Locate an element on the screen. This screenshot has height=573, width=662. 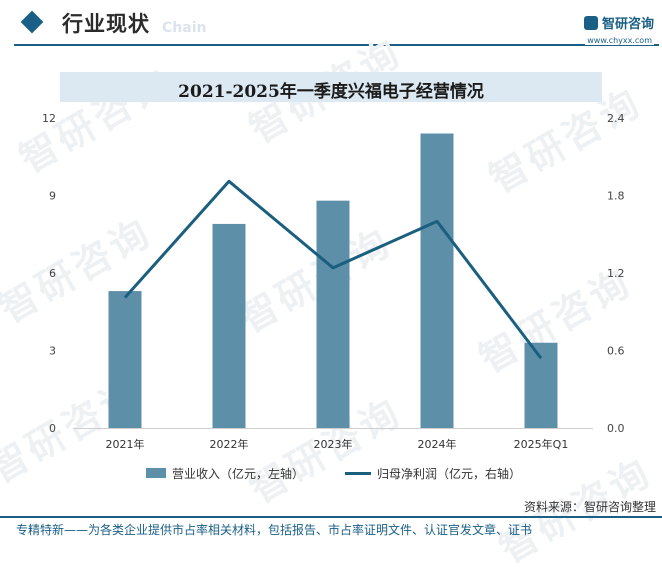
x-tick-label: 2023年 is located at coordinates (333, 444).